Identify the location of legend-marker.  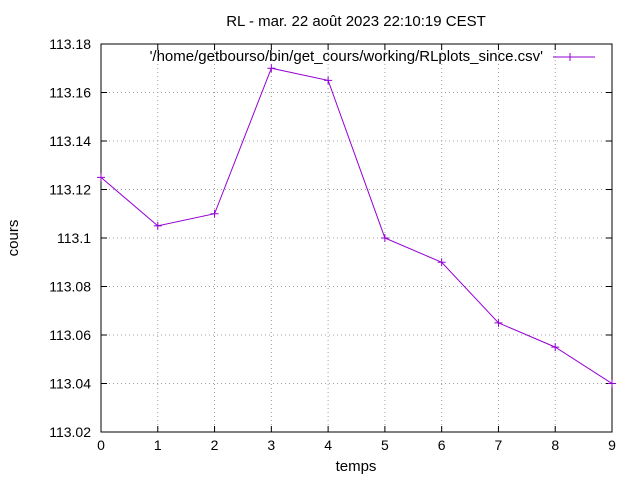
(570, 57).